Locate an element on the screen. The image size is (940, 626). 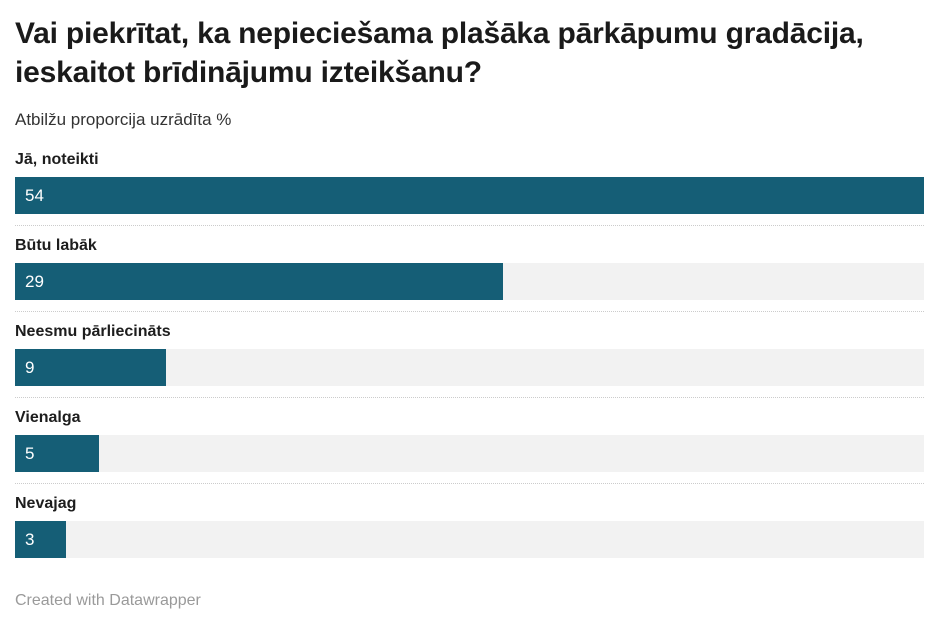
bar: 3 is located at coordinates (40, 539).